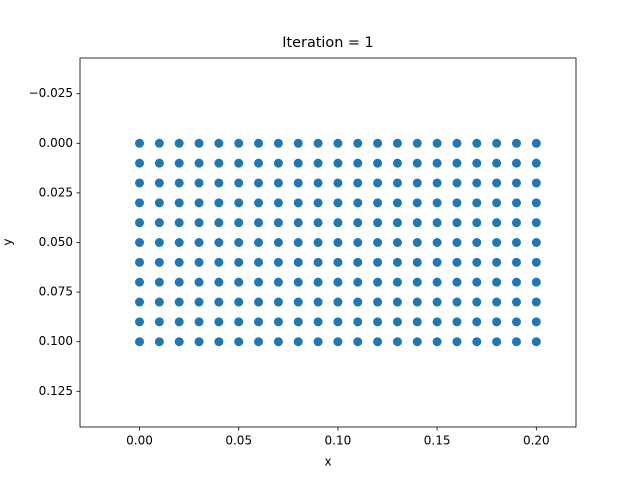  I want to click on x-tick-label: 0.10, so click(338, 441).